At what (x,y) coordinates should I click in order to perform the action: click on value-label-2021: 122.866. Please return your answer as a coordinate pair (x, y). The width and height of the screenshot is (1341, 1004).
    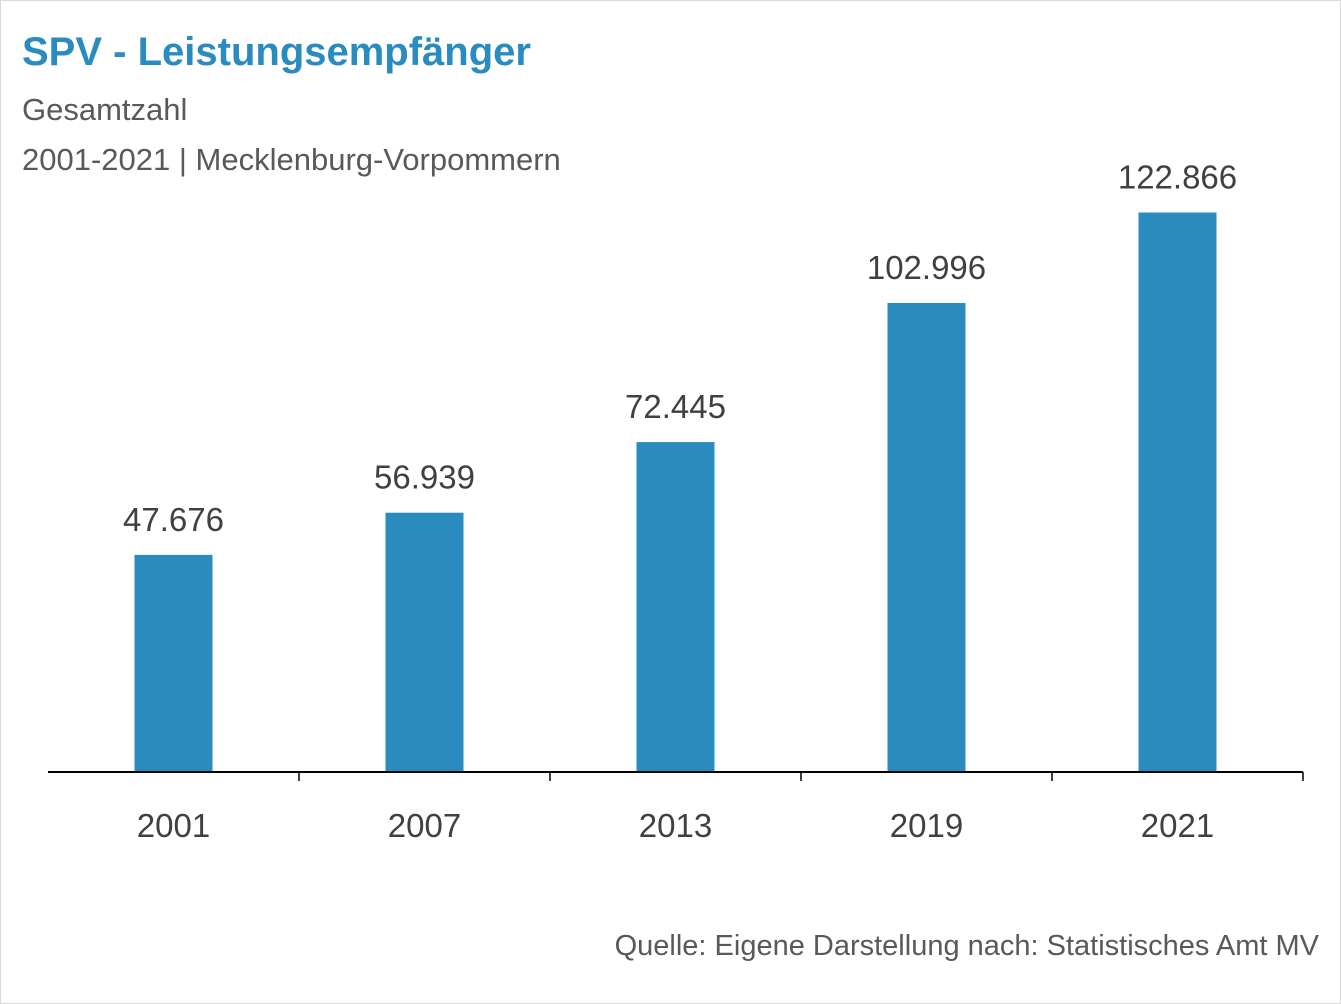
    Looking at the image, I should click on (1177, 177).